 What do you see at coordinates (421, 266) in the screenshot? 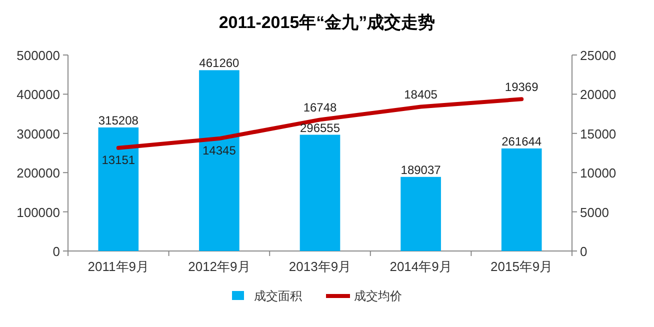
I see `x-tick-label: 2014年9月` at bounding box center [421, 266].